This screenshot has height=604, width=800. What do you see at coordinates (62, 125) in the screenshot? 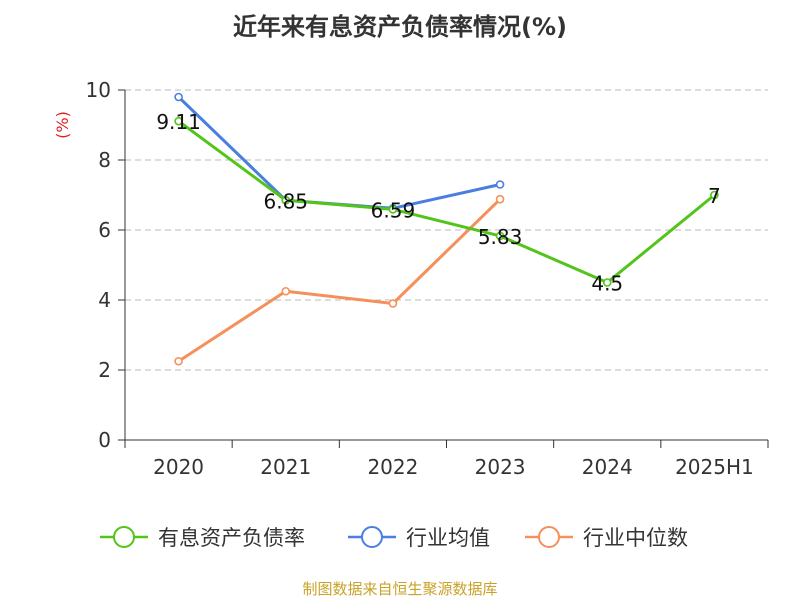
I see `y-axis-unit-label: (%)` at bounding box center [62, 125].